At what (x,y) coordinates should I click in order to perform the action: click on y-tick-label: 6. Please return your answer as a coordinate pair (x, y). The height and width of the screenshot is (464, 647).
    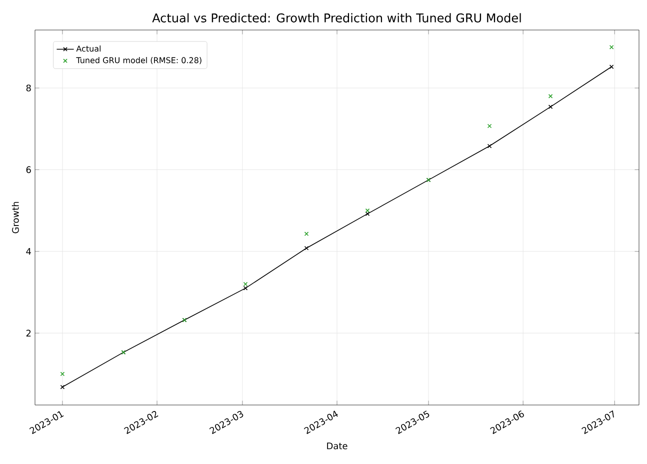
    Looking at the image, I should click on (28, 170).